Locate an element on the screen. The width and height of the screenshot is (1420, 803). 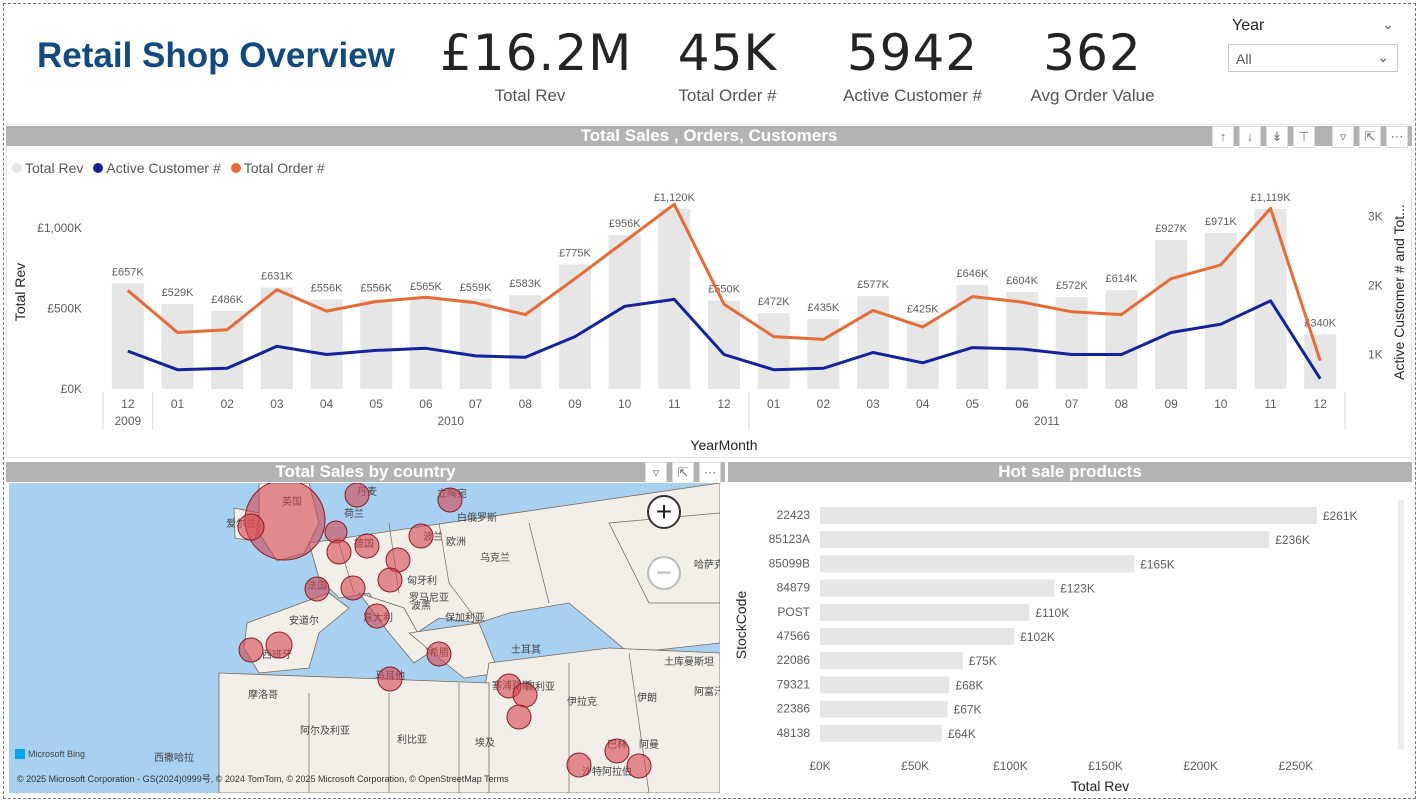
map-place-label: 利比亚 is located at coordinates (412, 740).